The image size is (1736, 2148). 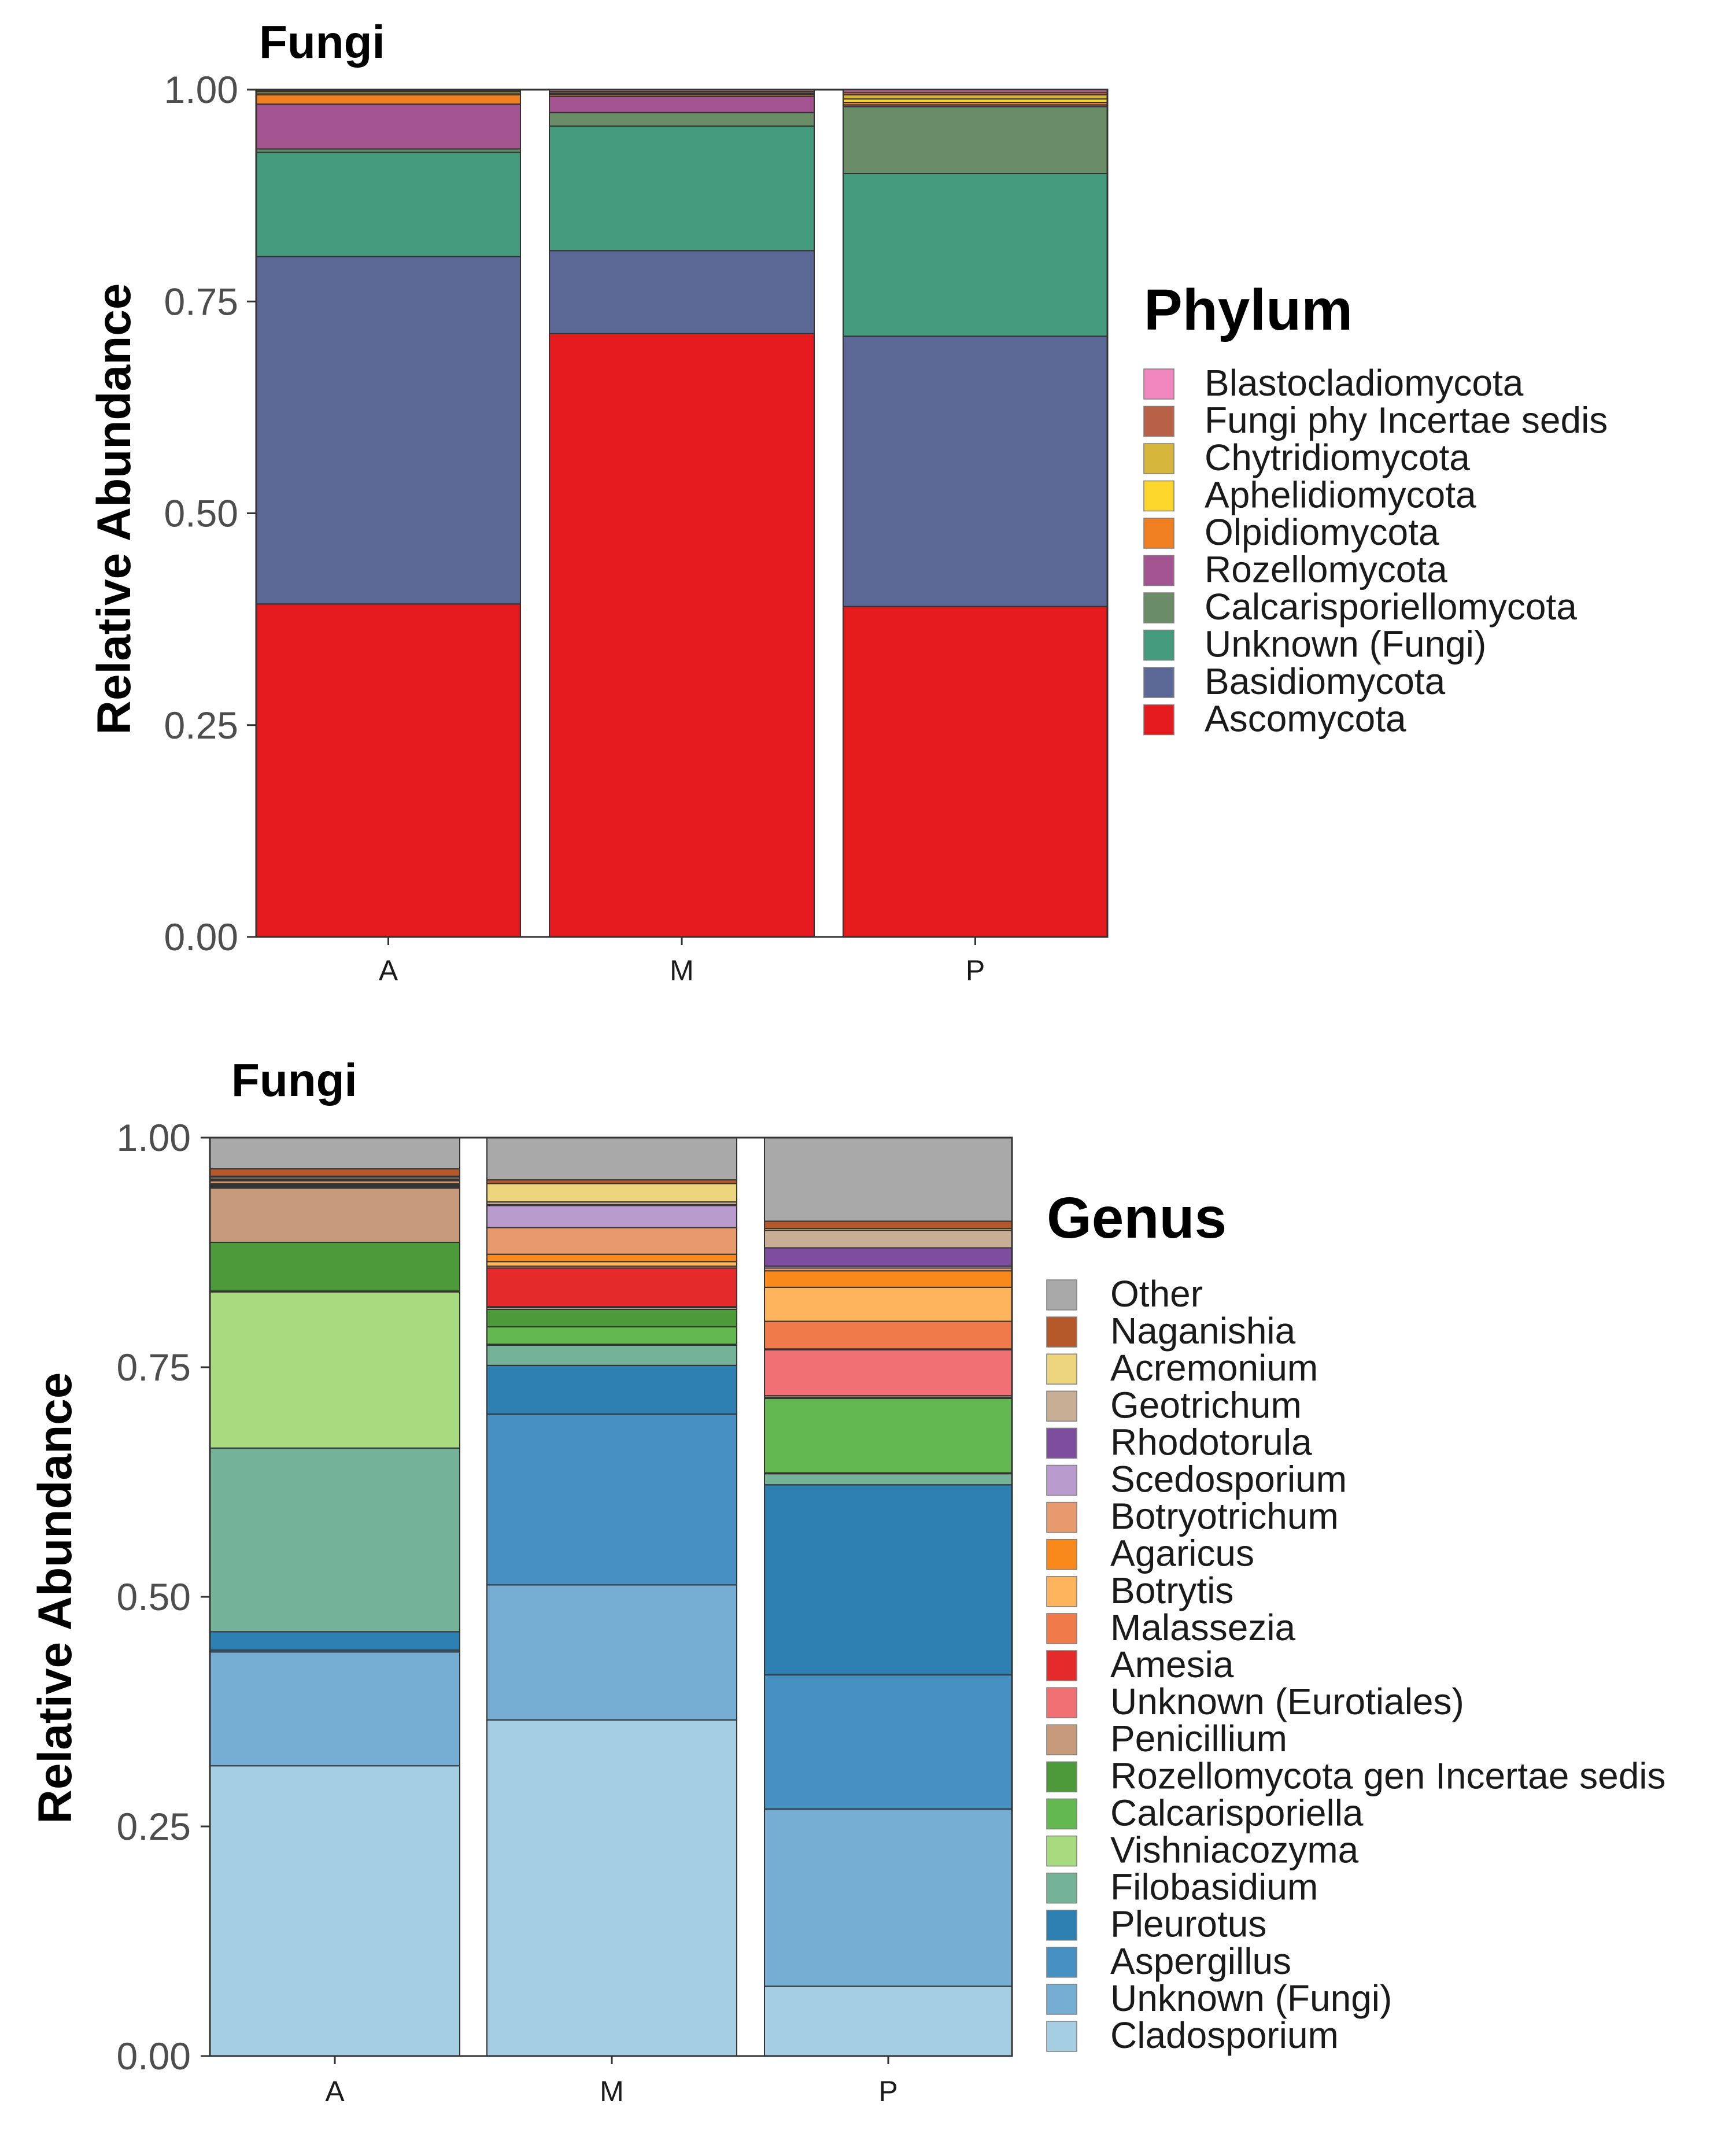 I want to click on chart2-bar-p-geotrichum, so click(x=888, y=1239).